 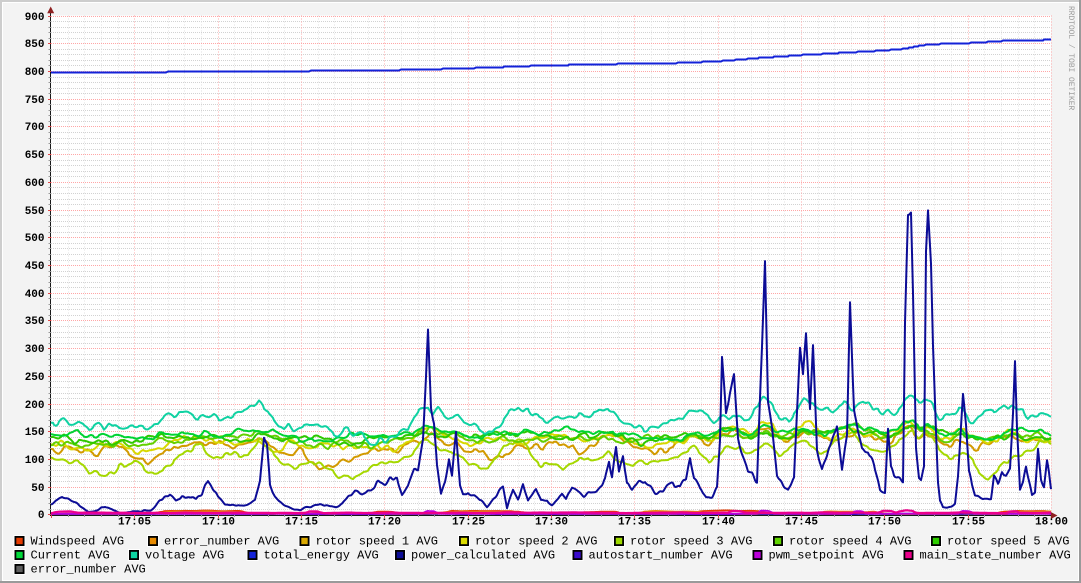 I want to click on svg-text: 300, so click(x=35, y=350).